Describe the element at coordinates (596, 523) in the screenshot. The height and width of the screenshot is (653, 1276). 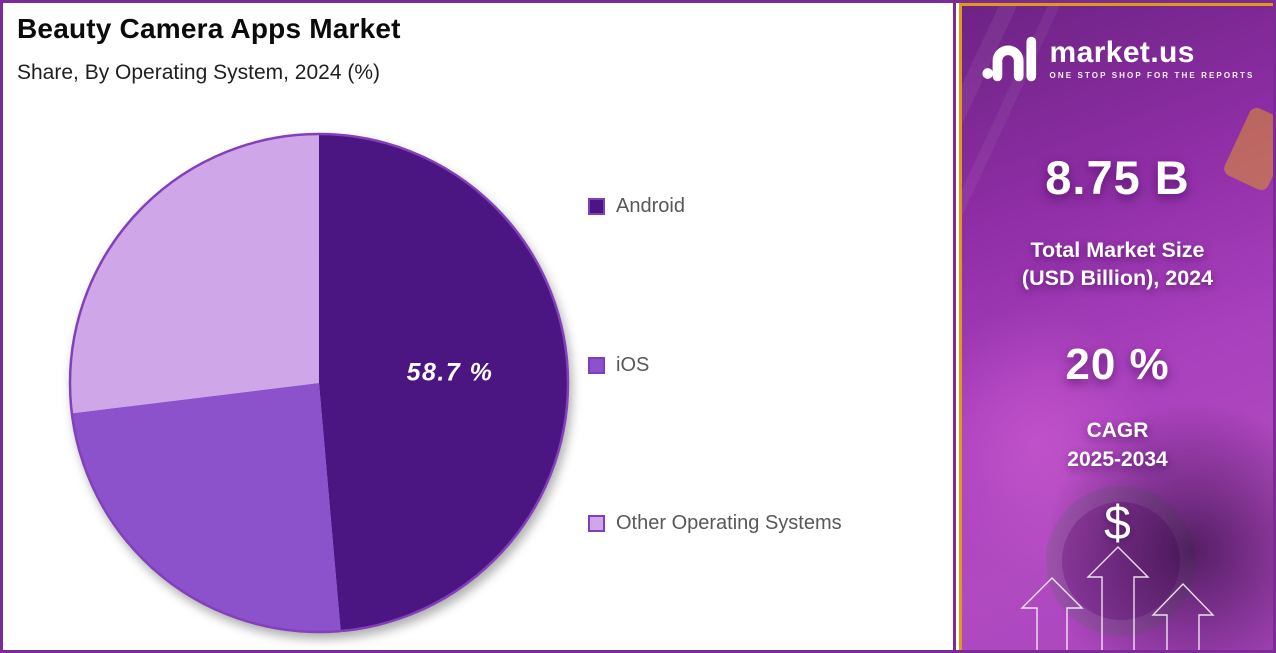
I see `legend-swatch-other-operating-systems` at that location.